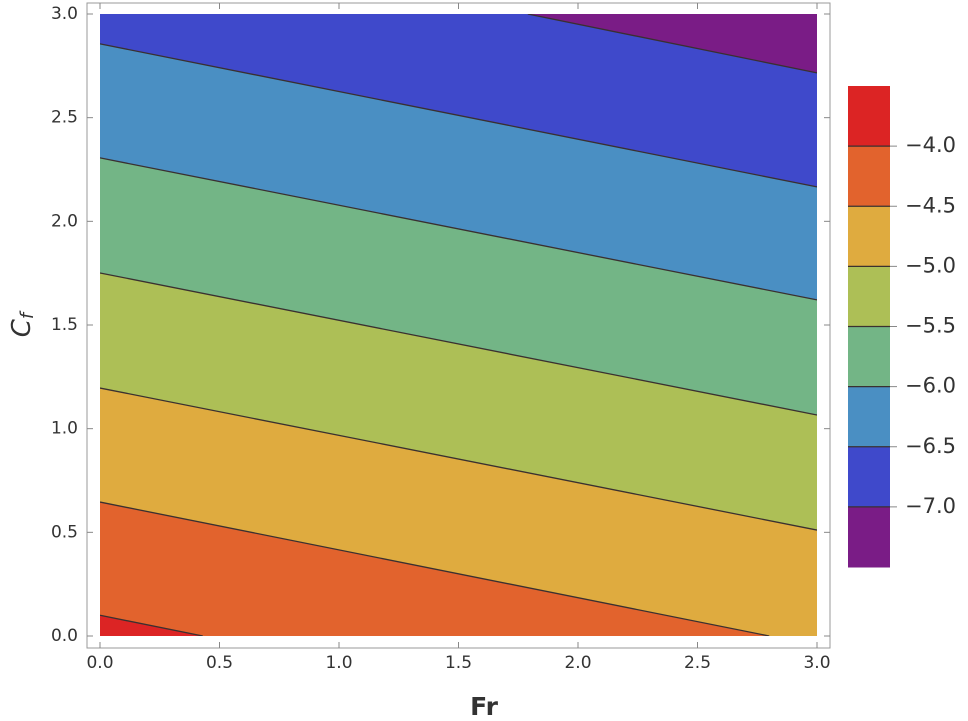 Image resolution: width=968 pixels, height=721 pixels. Describe the element at coordinates (64, 325) in the screenshot. I see `y-tick-label: 1.5` at that location.